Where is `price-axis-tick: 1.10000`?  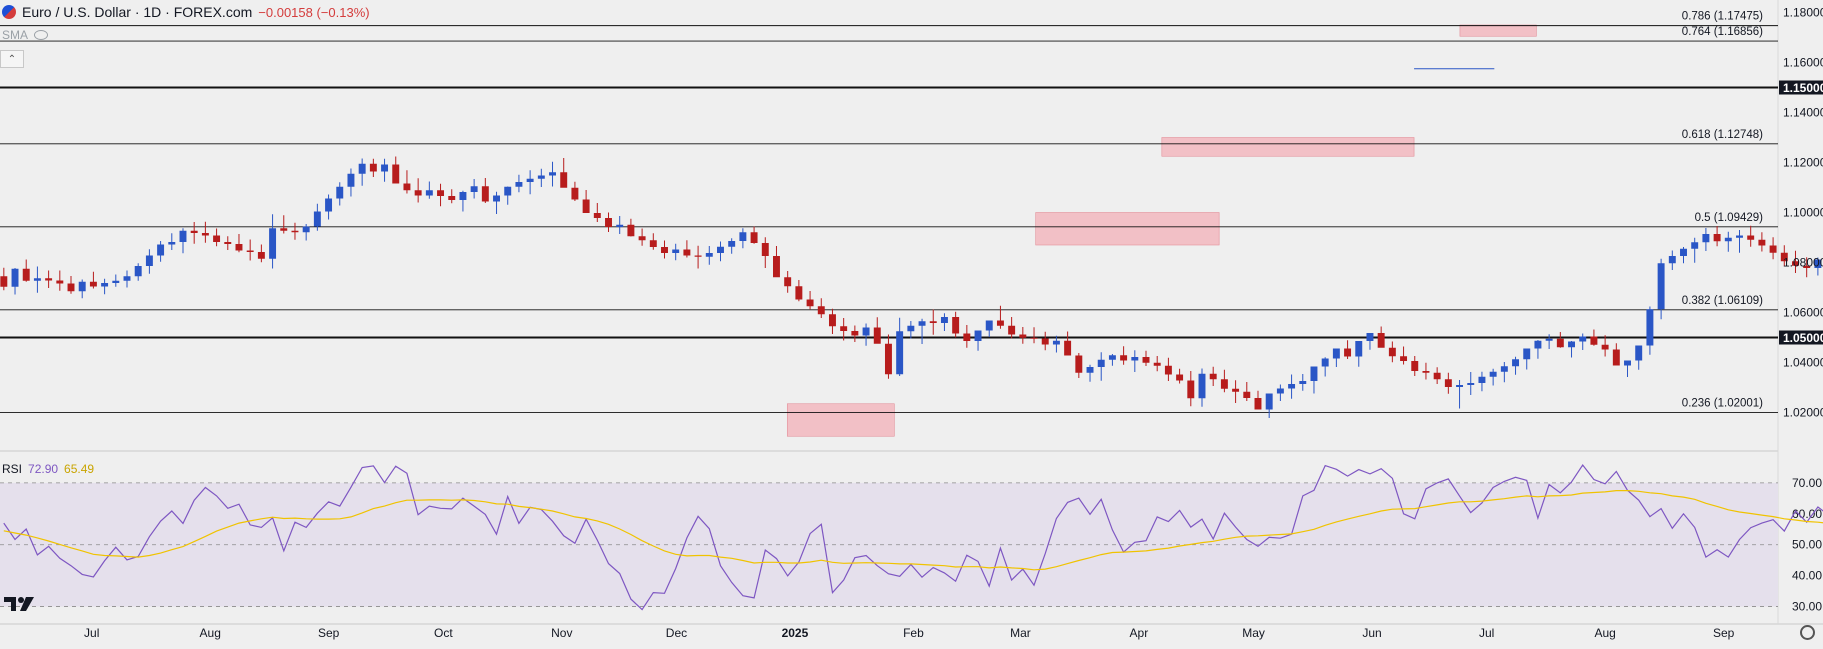
price-axis-tick: 1.10000 is located at coordinates (1803, 213).